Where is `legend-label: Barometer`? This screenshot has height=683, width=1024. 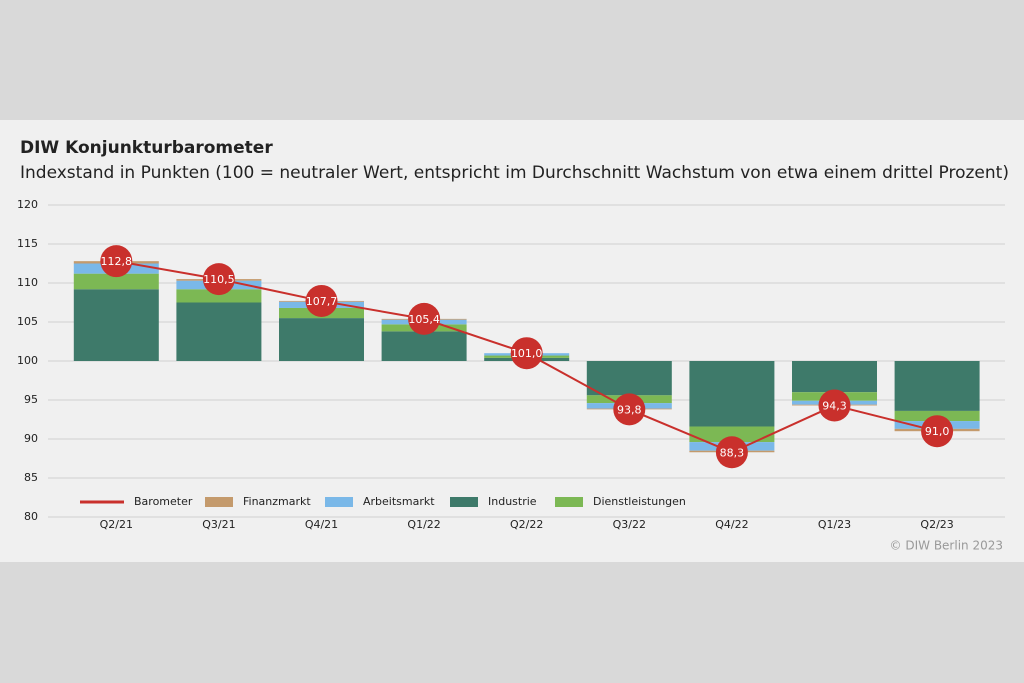
legend-label: Barometer is located at coordinates (163, 501).